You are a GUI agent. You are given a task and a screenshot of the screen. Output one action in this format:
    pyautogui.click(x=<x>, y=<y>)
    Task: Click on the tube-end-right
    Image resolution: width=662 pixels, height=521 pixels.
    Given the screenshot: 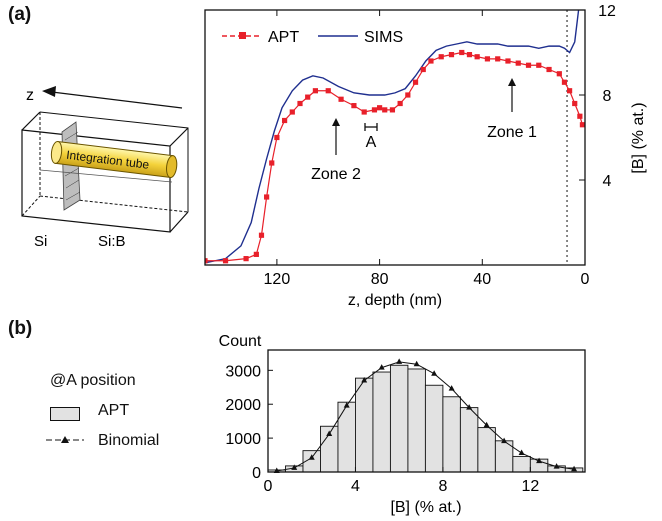 What is the action you would take?
    pyautogui.click(x=172, y=166)
    